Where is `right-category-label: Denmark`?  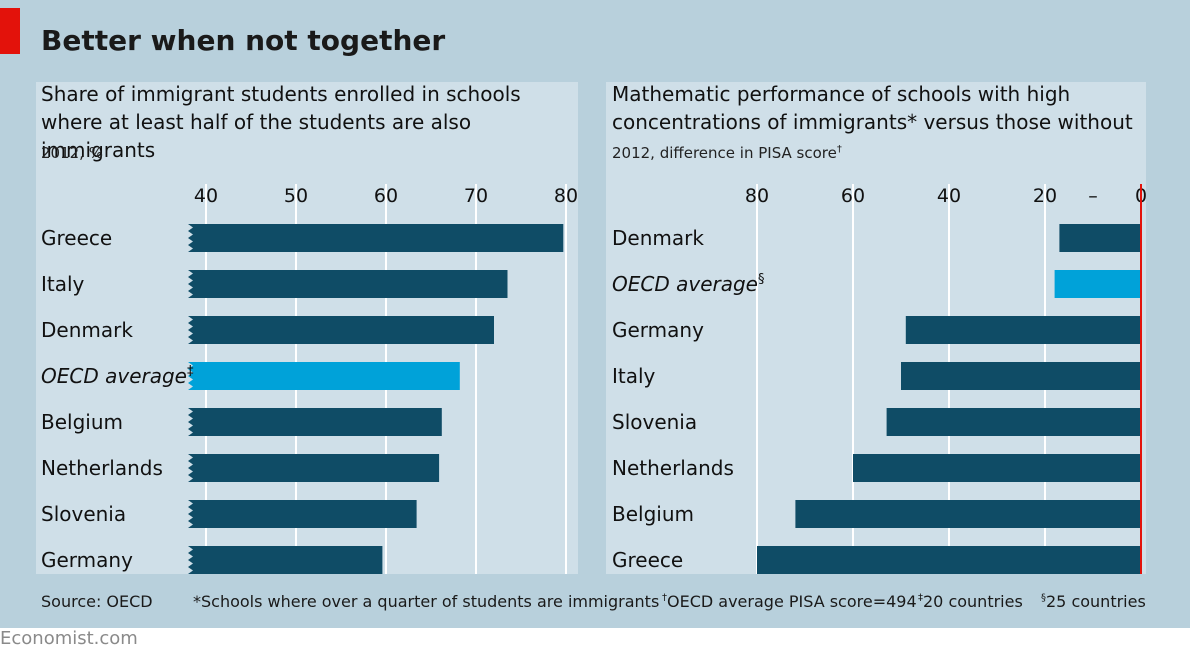
right-category-label: Denmark is located at coordinates (658, 238).